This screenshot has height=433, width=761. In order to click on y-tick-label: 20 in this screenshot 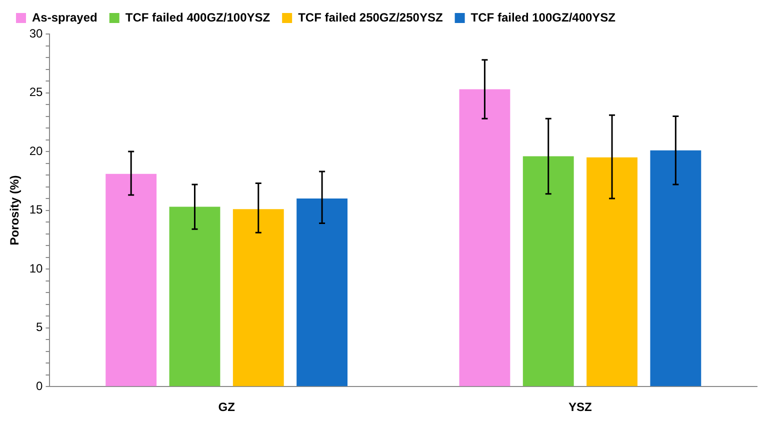, I will do `click(36, 151)`.